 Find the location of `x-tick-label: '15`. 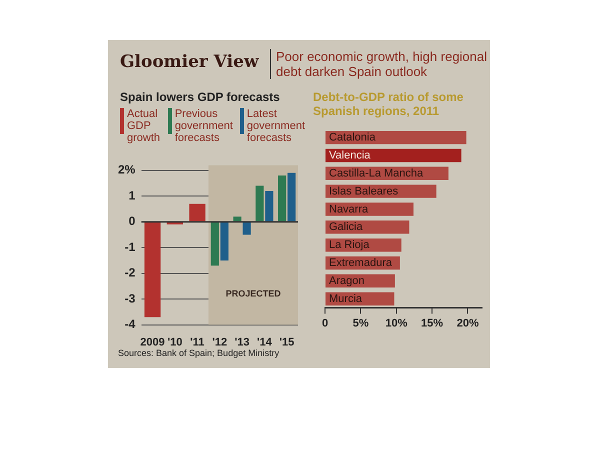

x-tick-label: '15 is located at coordinates (286, 342).